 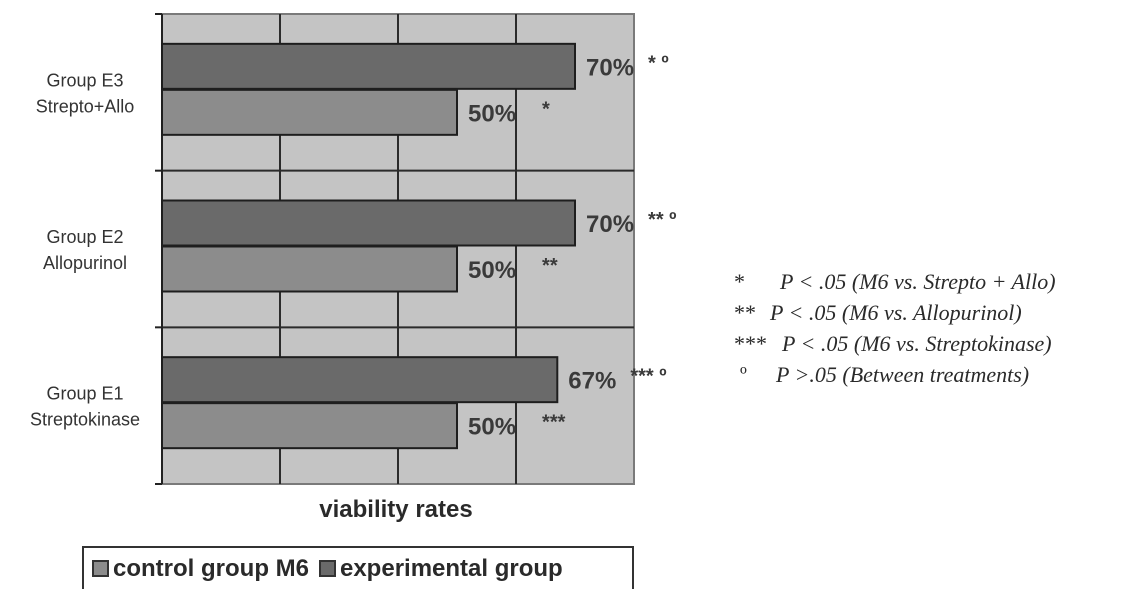 What do you see at coordinates (554, 423) in the screenshot?
I see `significance-marker: ***` at bounding box center [554, 423].